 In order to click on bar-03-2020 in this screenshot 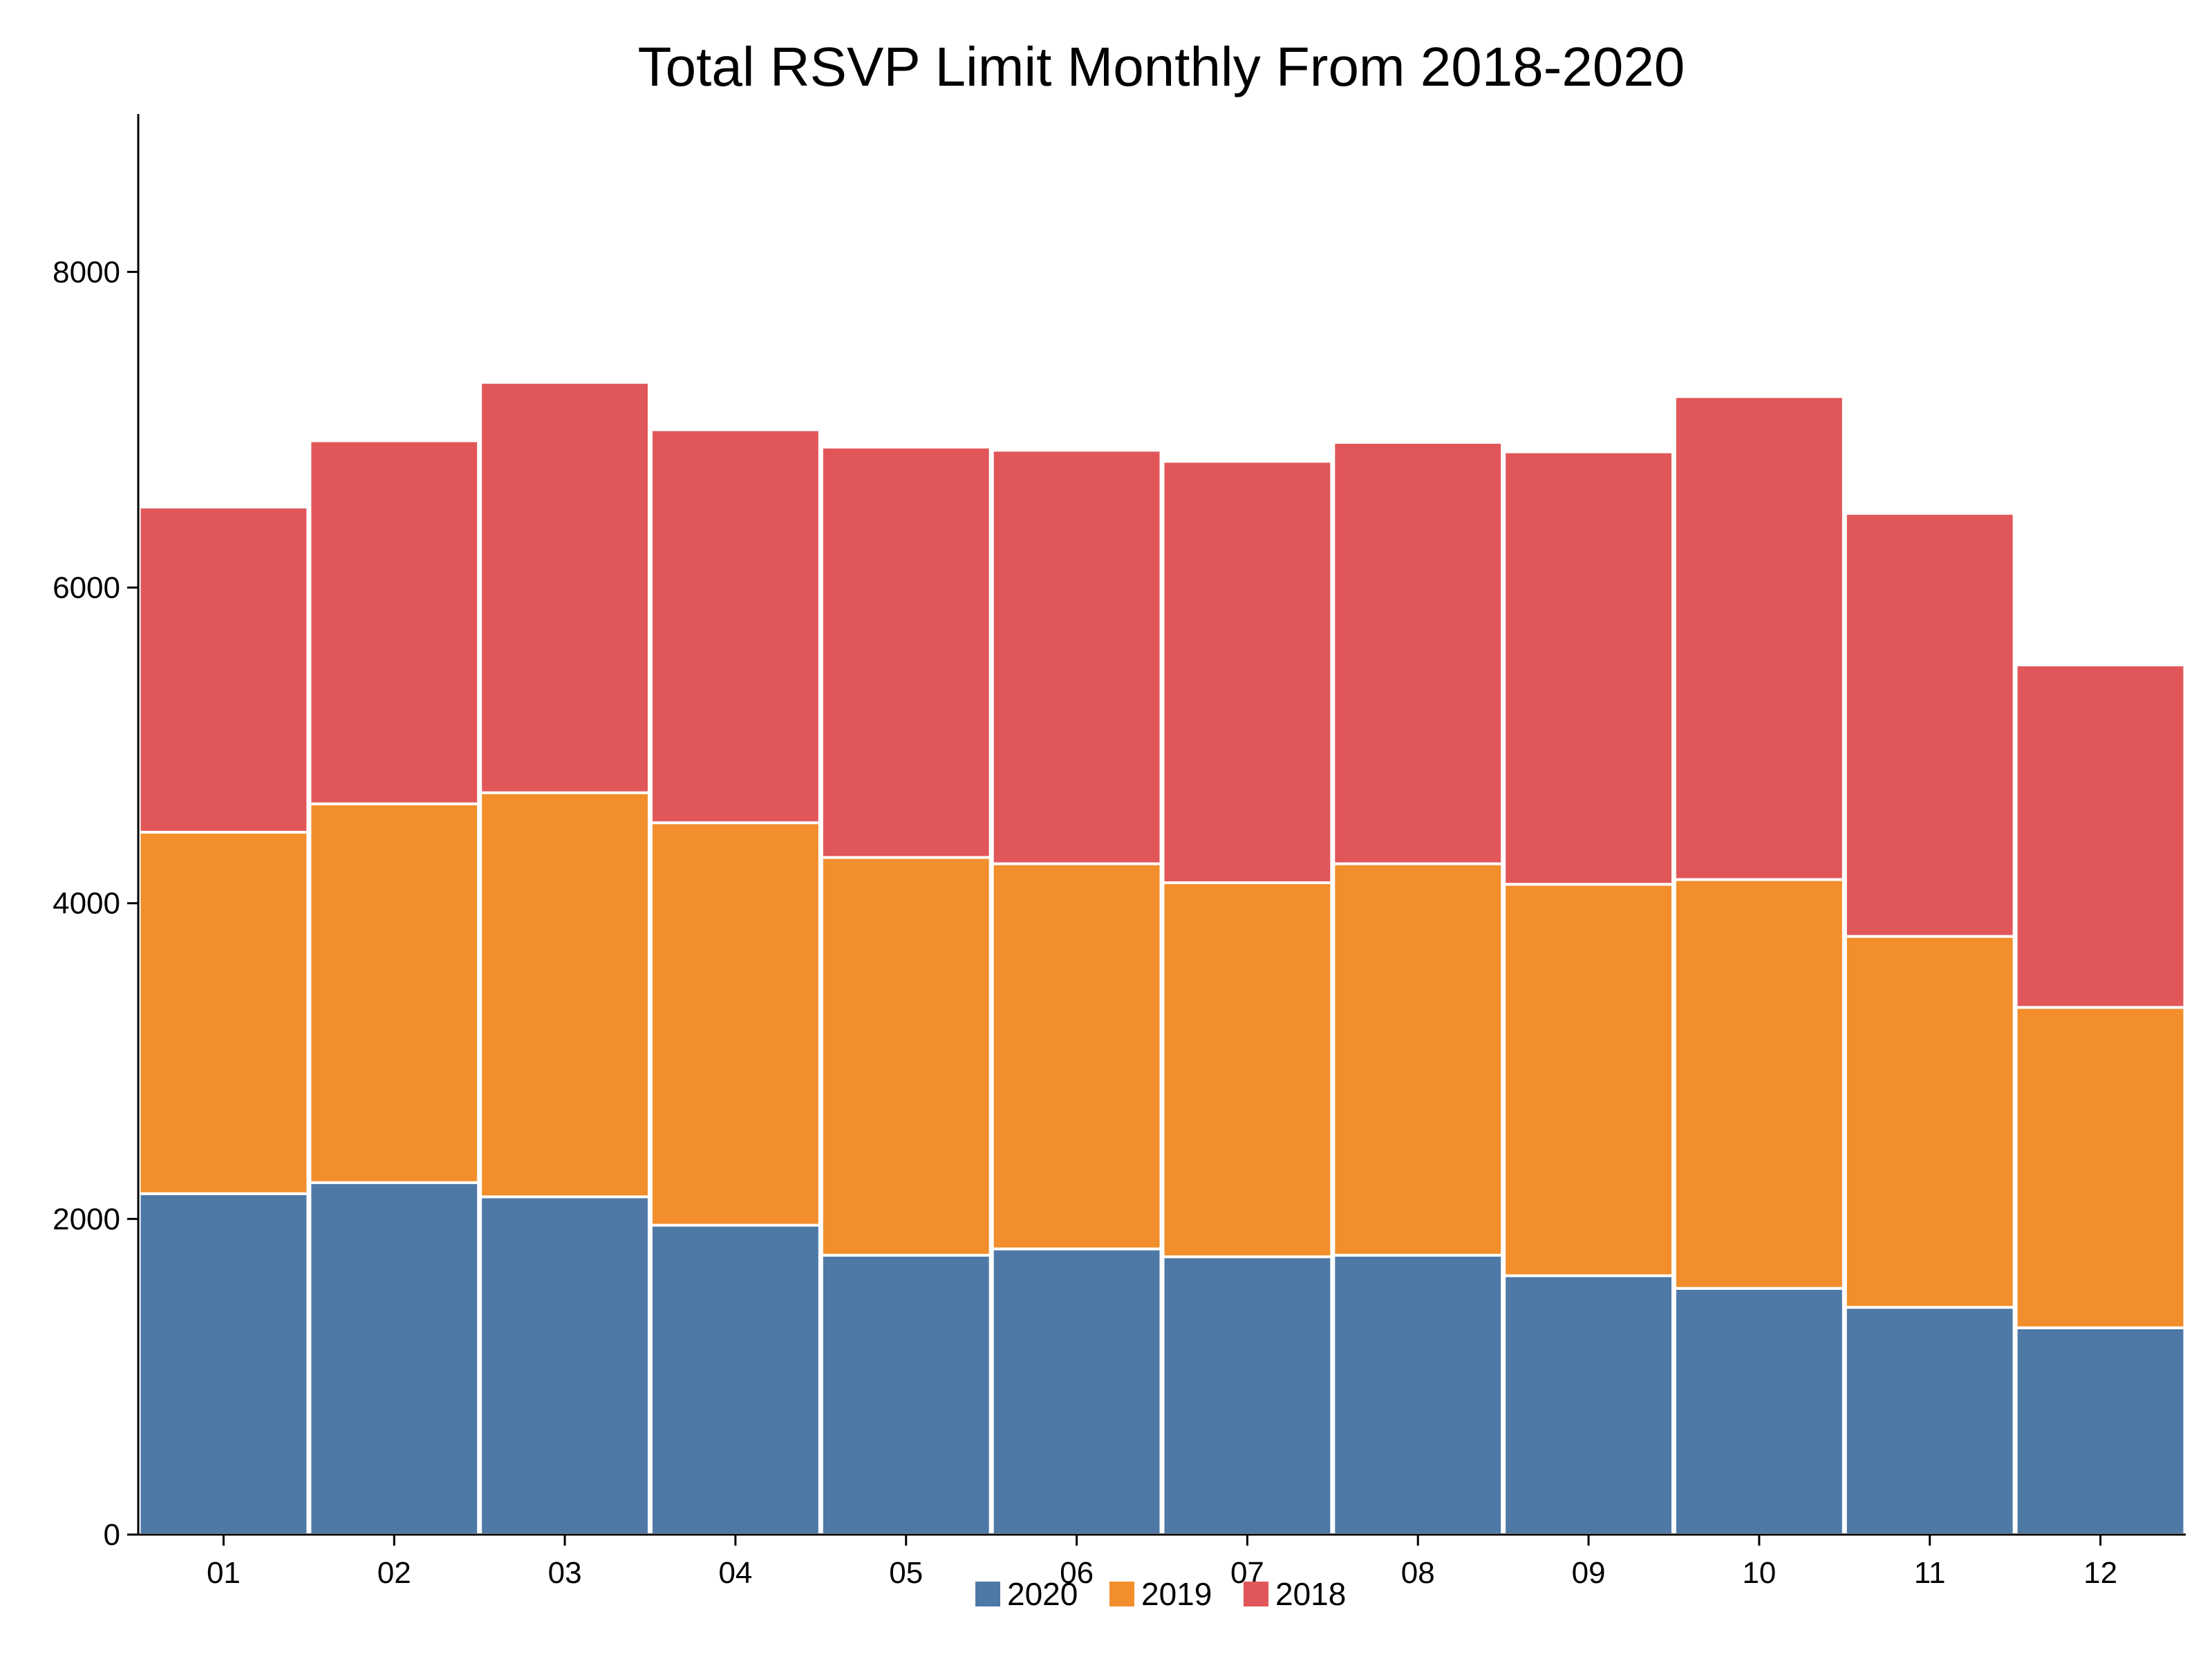, I will do `click(565, 1366)`.